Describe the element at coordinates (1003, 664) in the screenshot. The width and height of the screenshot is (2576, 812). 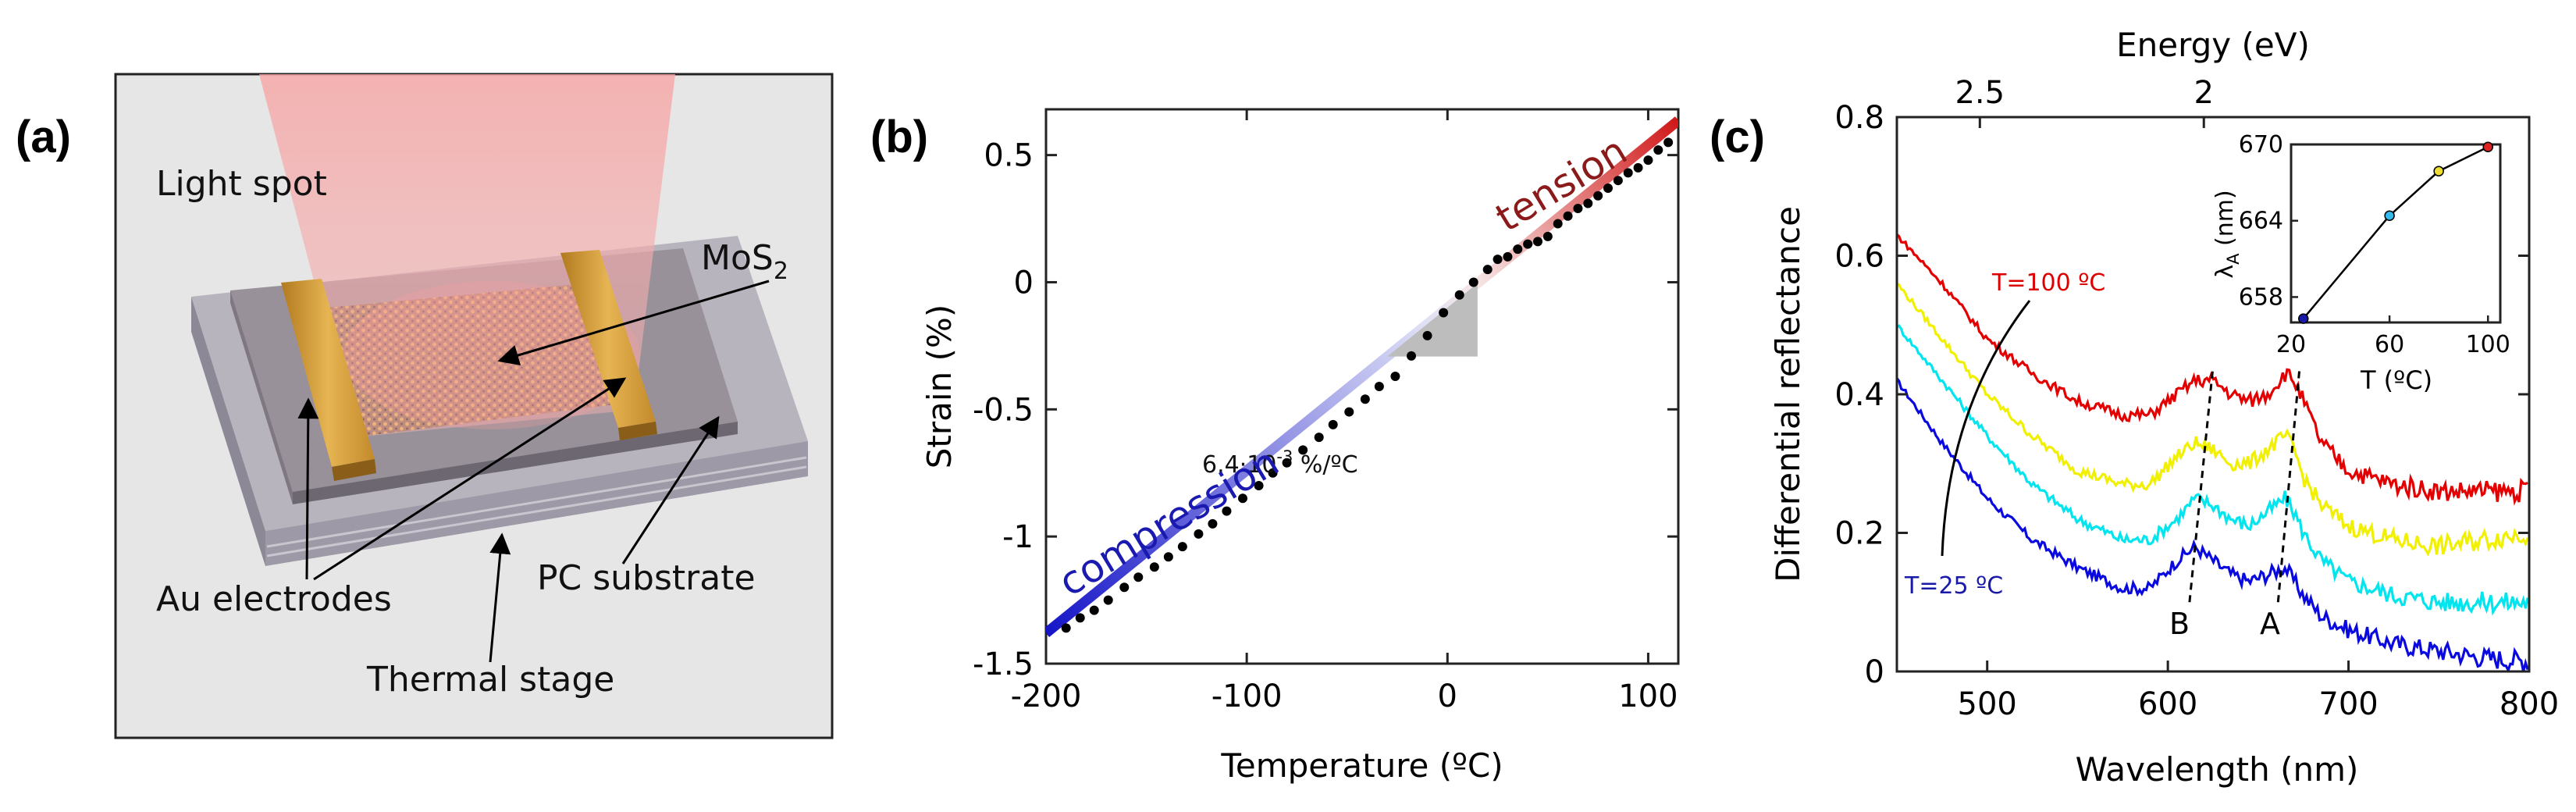
I see `y-tick-label: -1.5` at that location.